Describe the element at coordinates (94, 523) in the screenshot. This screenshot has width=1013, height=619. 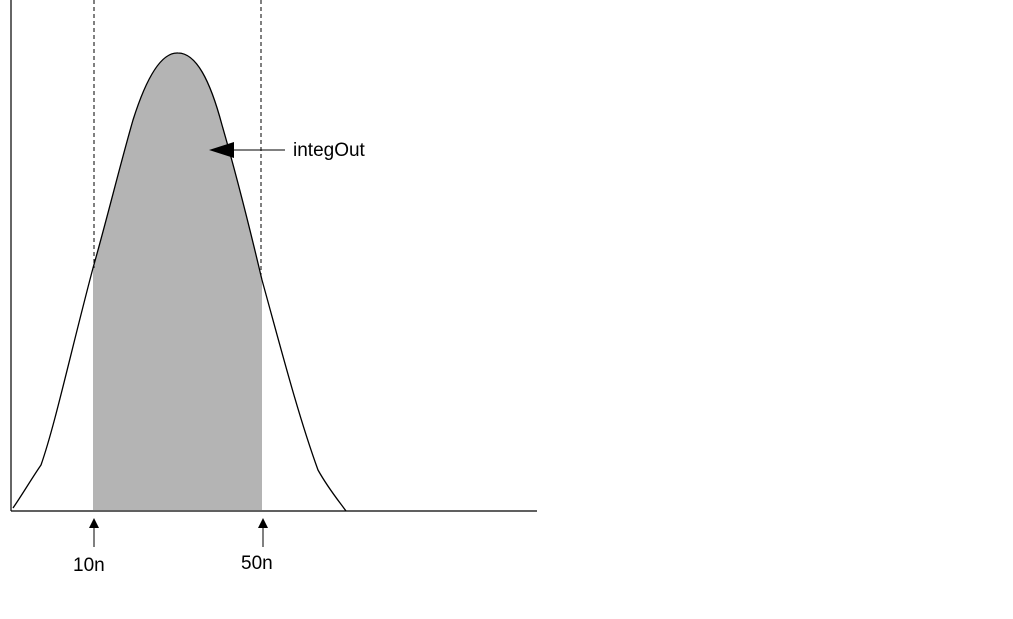
I see `marker-arrow-10n-head` at that location.